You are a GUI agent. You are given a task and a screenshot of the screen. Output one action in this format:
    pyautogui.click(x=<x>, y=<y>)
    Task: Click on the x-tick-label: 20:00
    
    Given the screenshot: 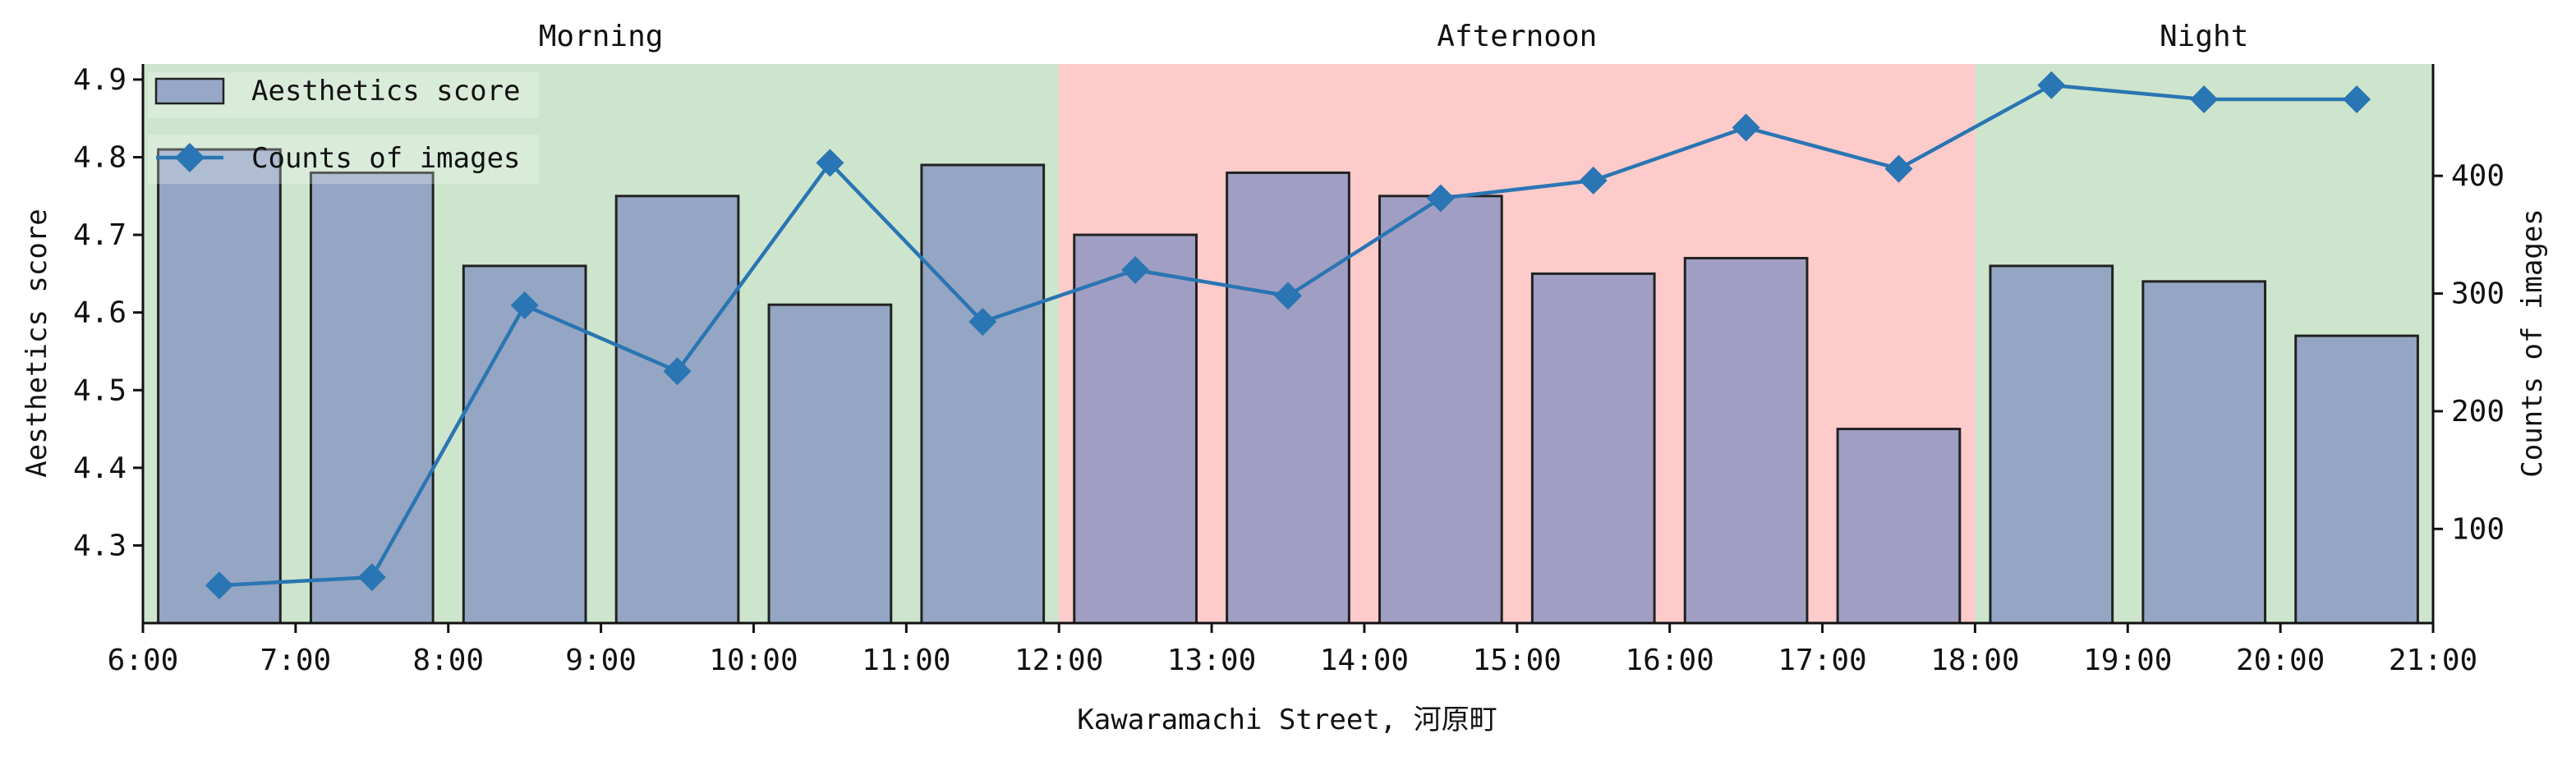 What is the action you would take?
    pyautogui.click(x=2280, y=660)
    